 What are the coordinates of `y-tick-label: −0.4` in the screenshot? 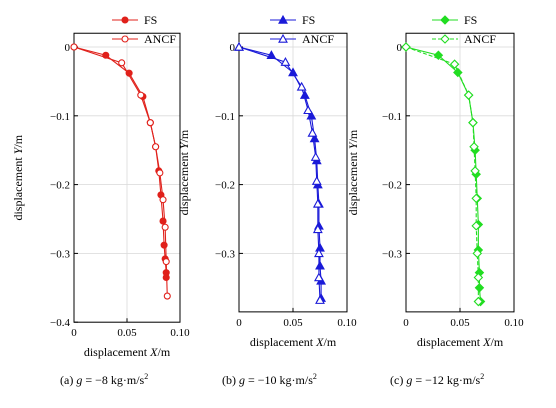 It's located at (60, 323).